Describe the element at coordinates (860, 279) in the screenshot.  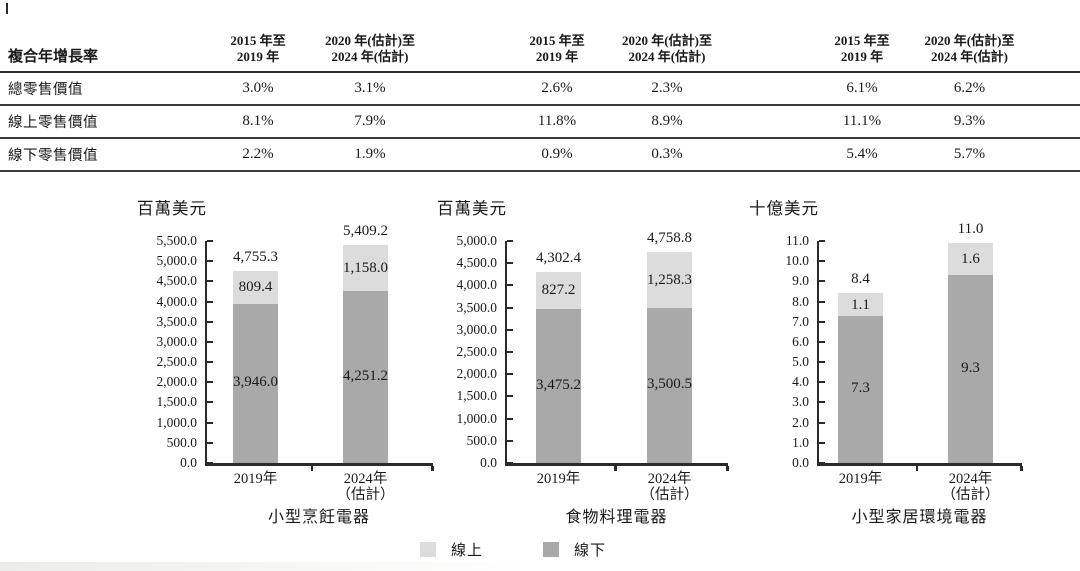
I see `total-value-label: 8.4` at that location.